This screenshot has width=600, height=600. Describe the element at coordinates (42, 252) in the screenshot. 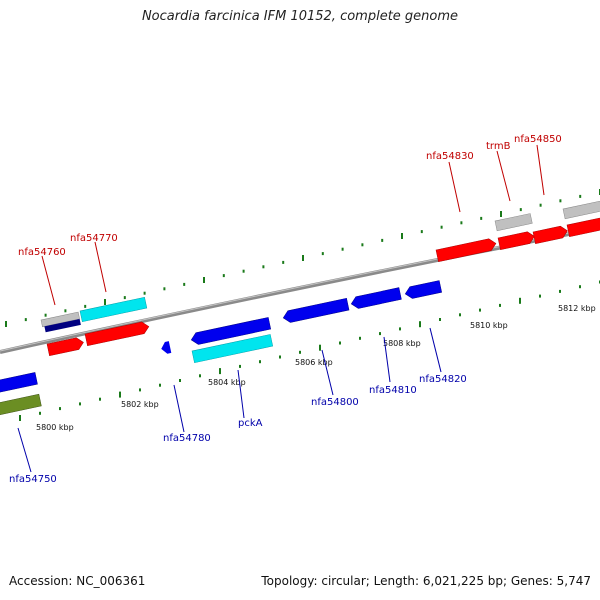

I see `gene-label-forward: nfa54760` at that location.